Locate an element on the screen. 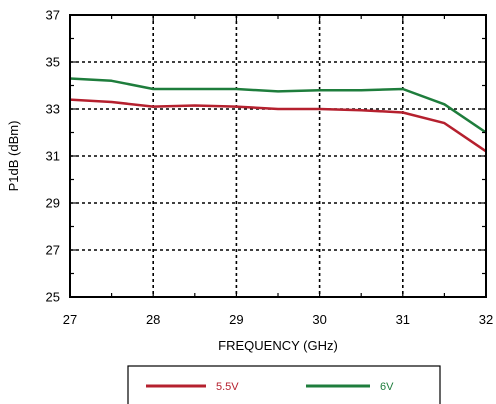  y-tick-label: 27 is located at coordinates (53, 250).